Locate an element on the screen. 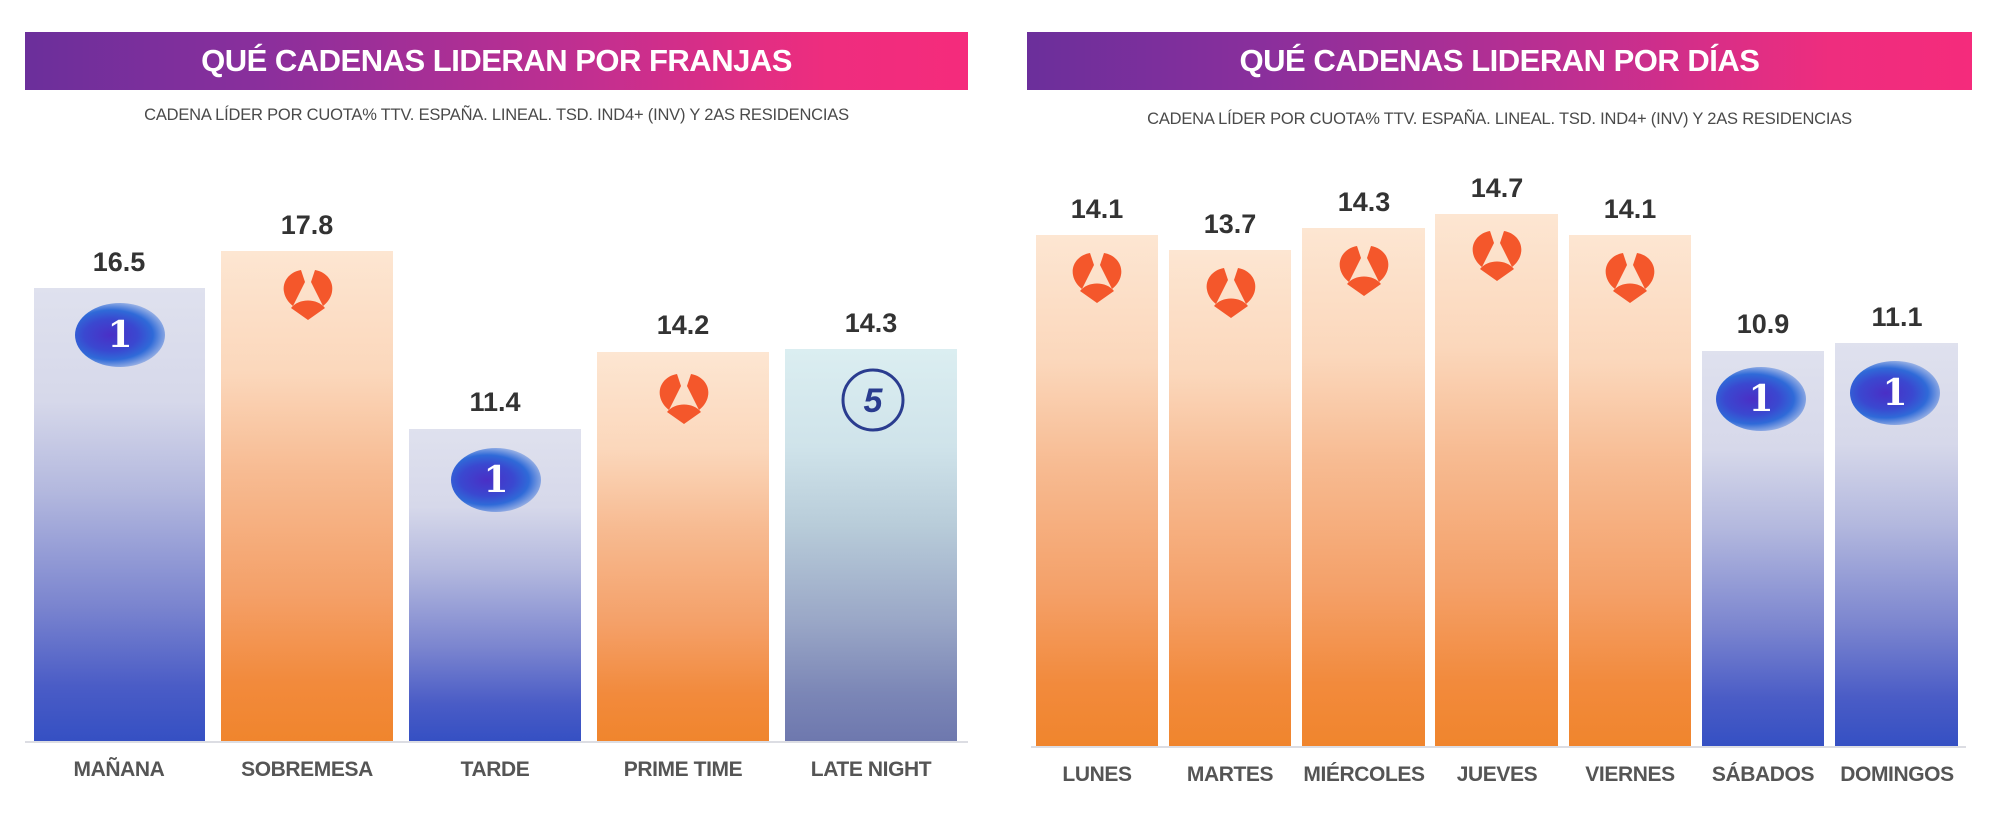 The image size is (2000, 835). telecinco-logo-icon: 5 is located at coordinates (873, 400).